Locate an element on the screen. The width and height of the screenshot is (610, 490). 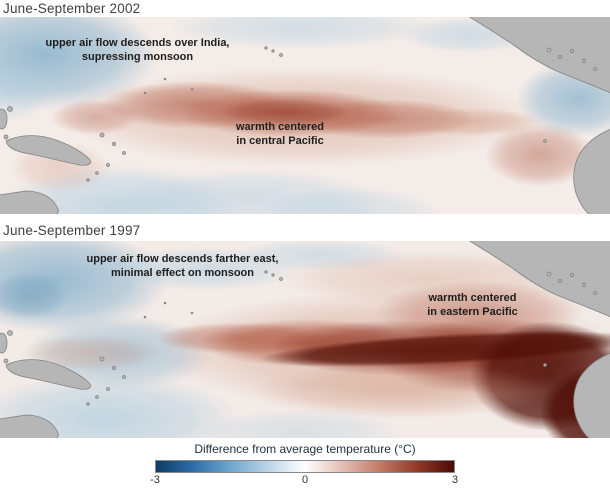
panel-title-1997: June-September 1997 is located at coordinates (72, 230).